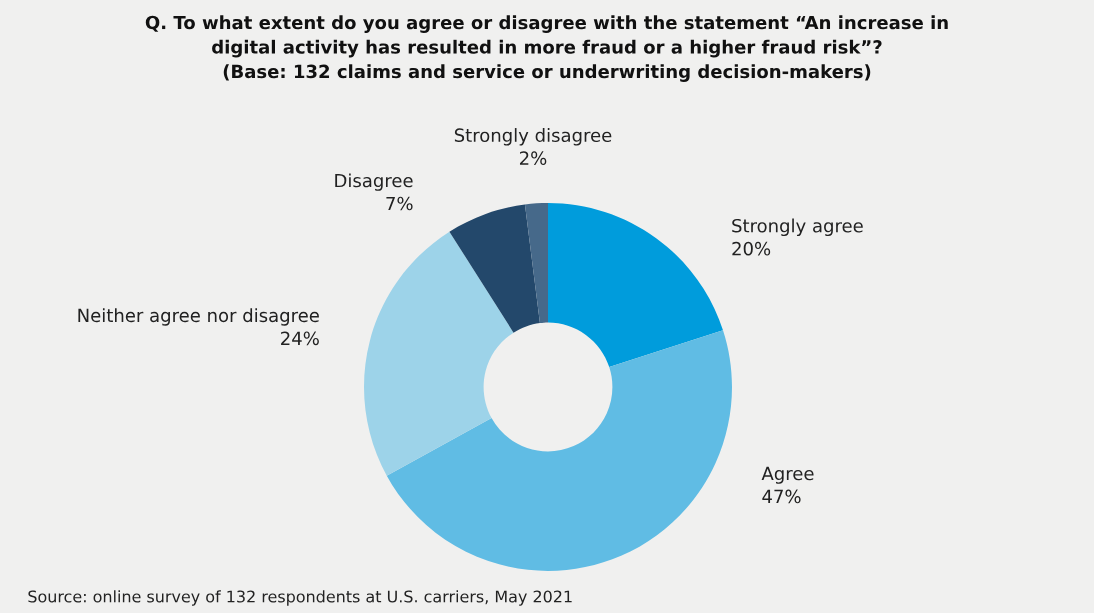 The height and width of the screenshot is (613, 1094). What do you see at coordinates (374, 182) in the screenshot?
I see `slice-label: Disagree` at bounding box center [374, 182].